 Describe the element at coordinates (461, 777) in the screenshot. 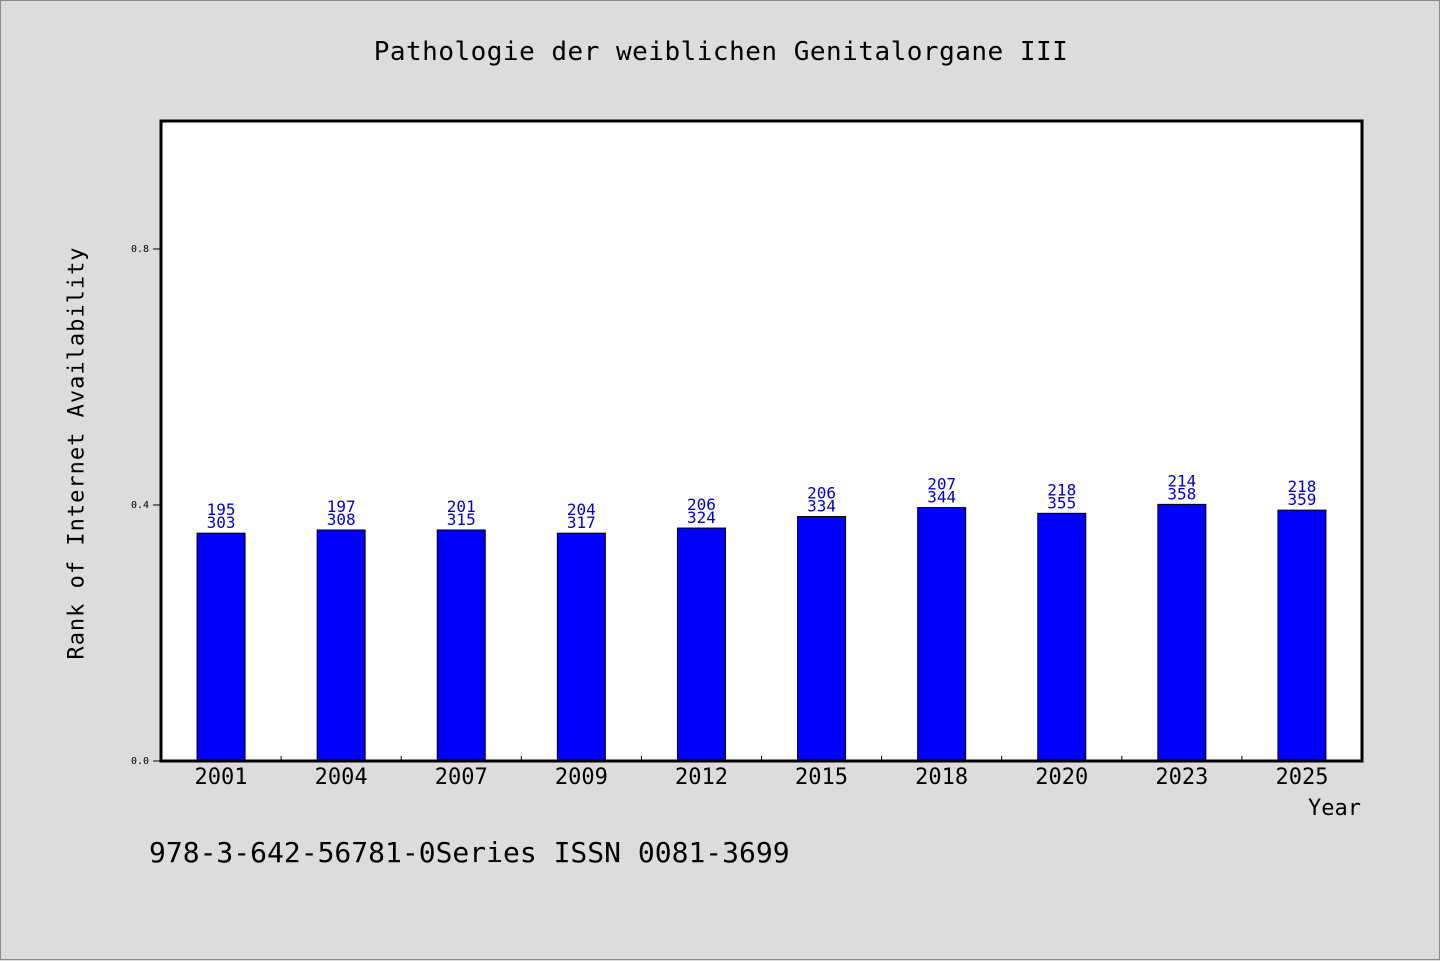

I see `x-tick-label: 2007` at that location.